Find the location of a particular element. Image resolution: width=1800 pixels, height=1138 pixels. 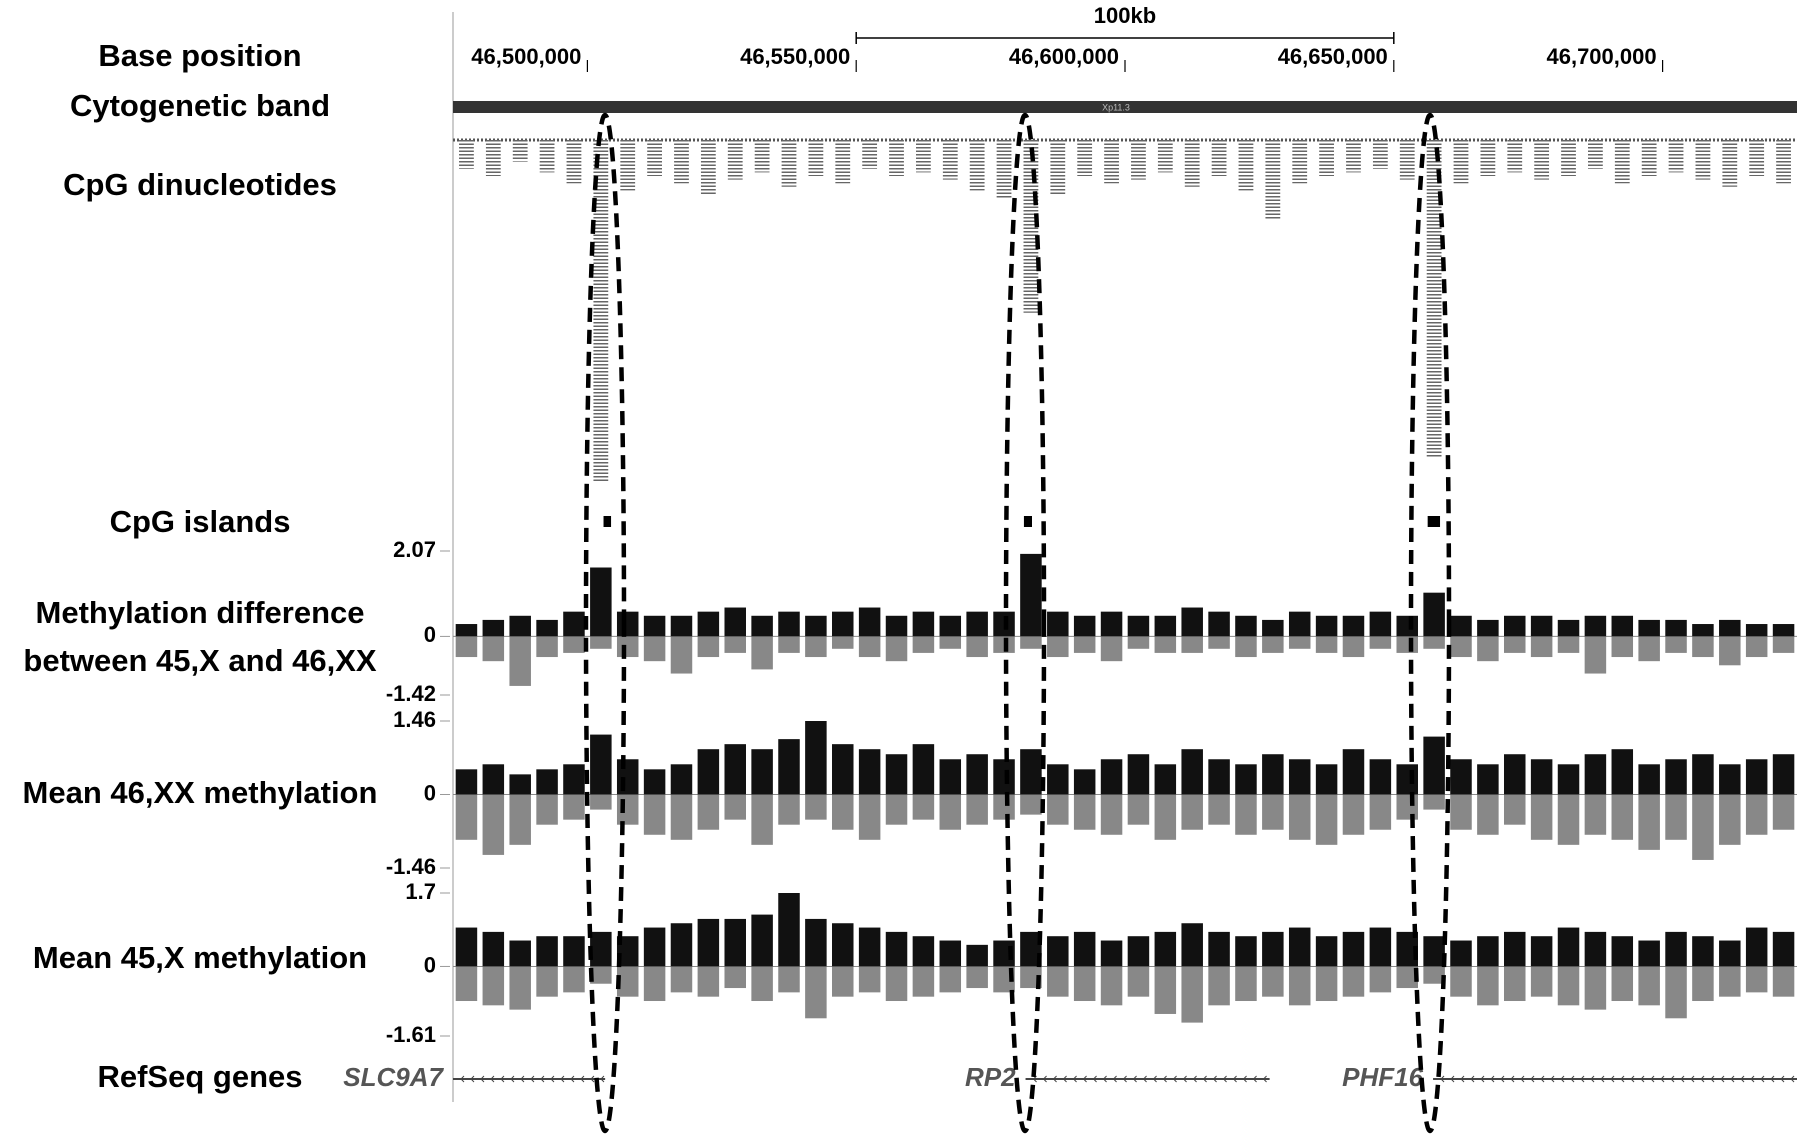

x-tick-label: 46,550,000 is located at coordinates (795, 56).